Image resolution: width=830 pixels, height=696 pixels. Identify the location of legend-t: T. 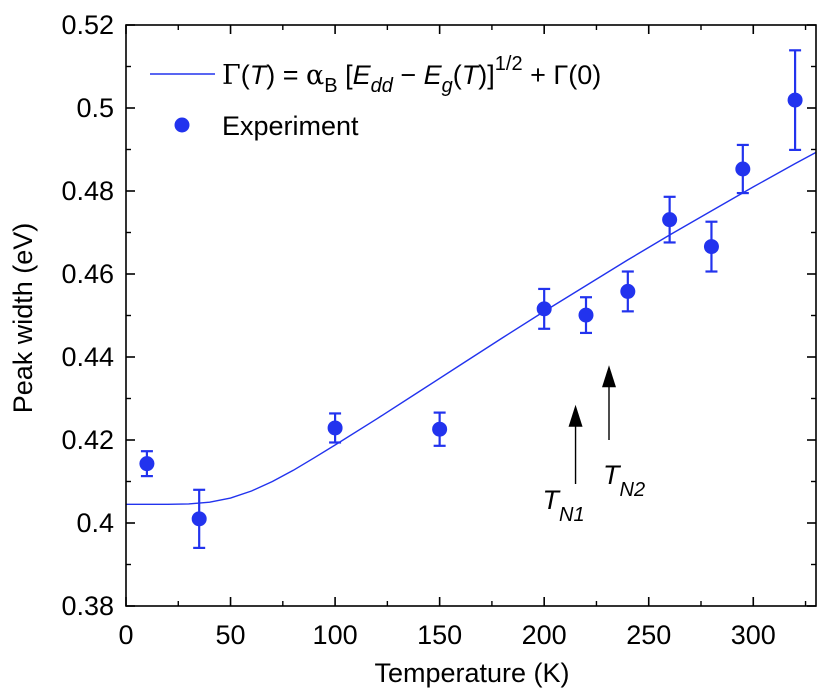
(259, 75).